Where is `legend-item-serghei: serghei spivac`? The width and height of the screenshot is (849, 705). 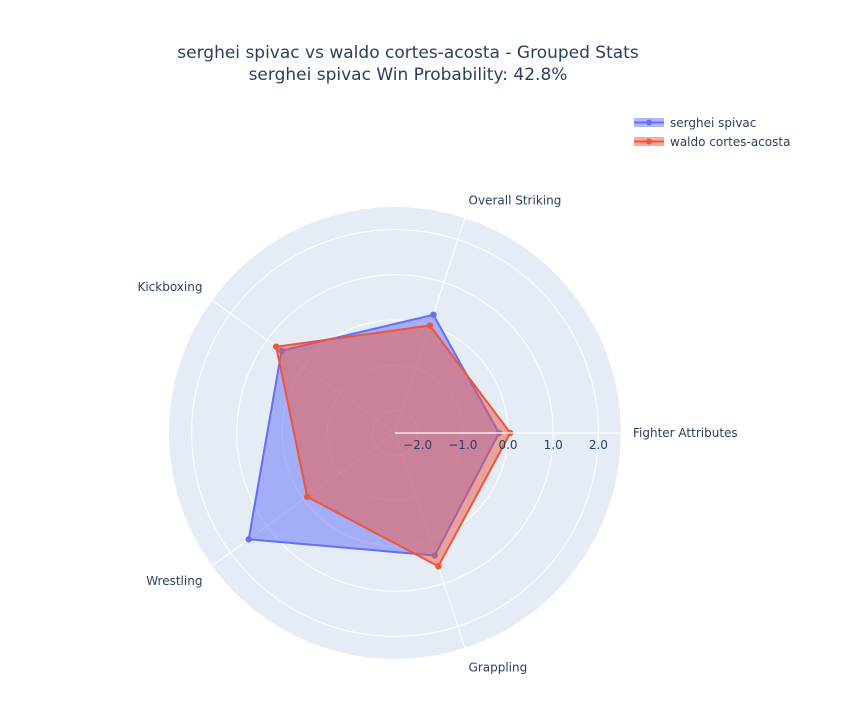 legend-item-serghei: serghei spivac is located at coordinates (695, 123).